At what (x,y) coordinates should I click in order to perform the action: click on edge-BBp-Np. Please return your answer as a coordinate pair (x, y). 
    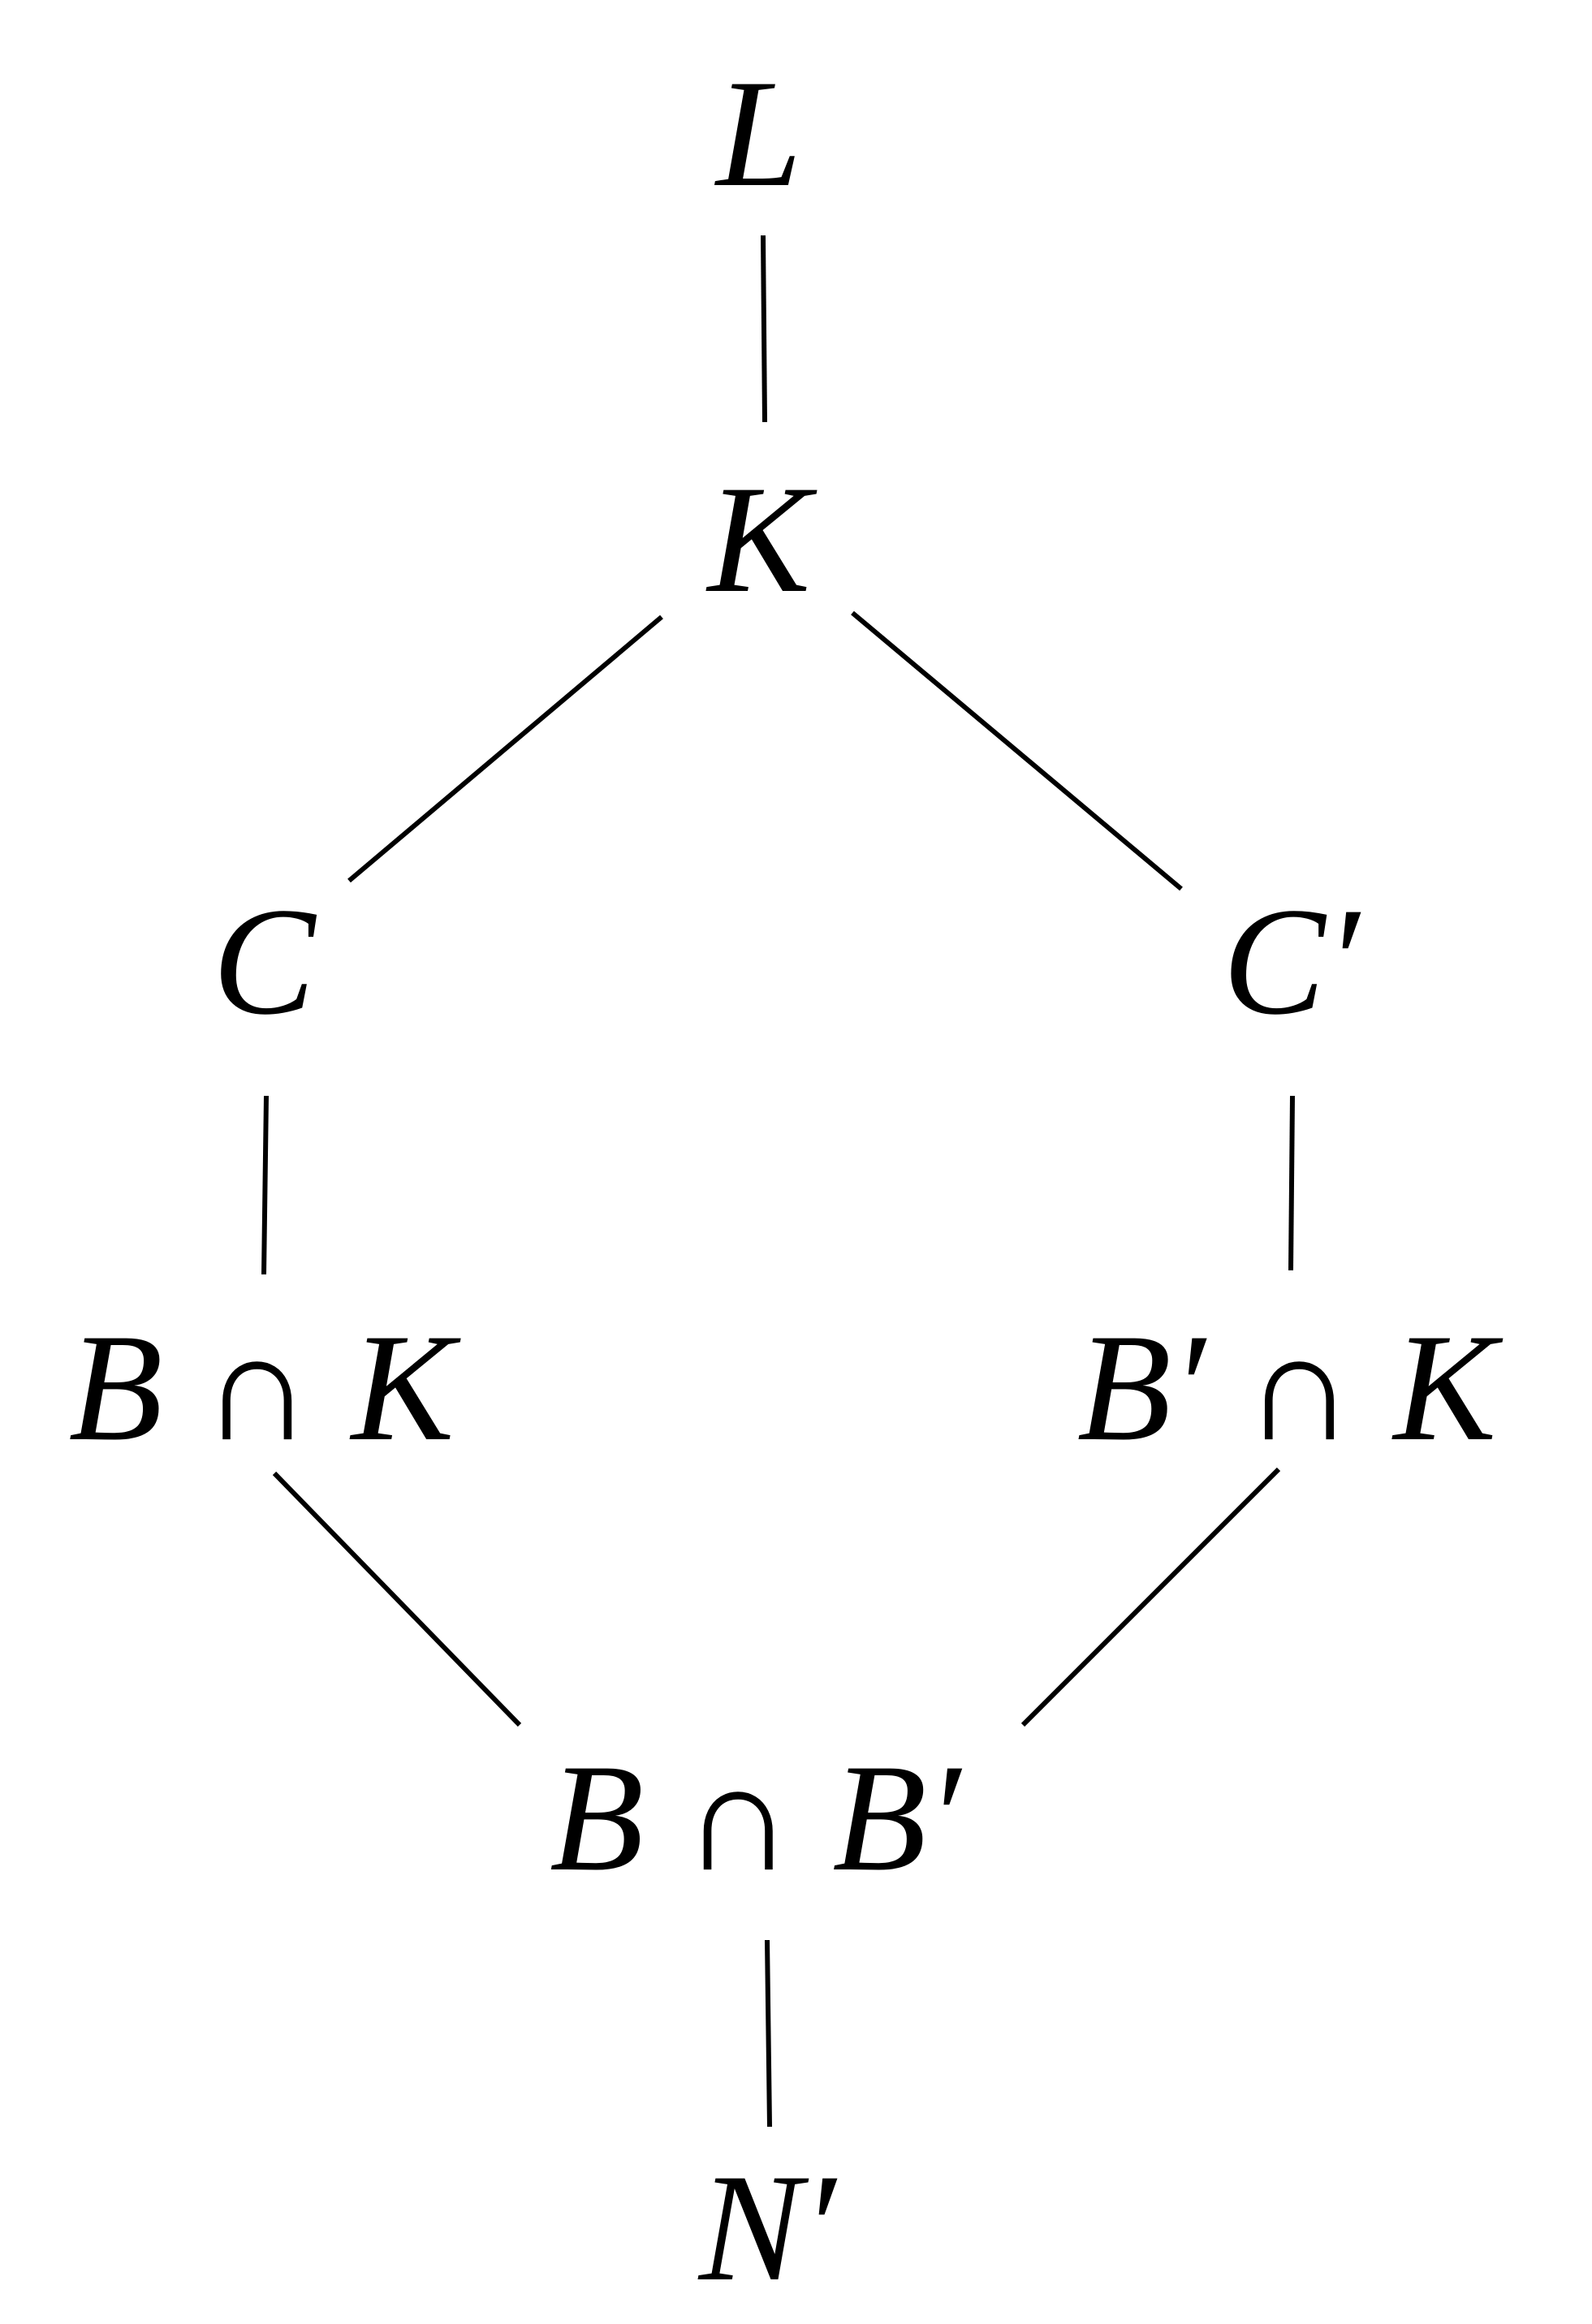
    Looking at the image, I should click on (769, 2033).